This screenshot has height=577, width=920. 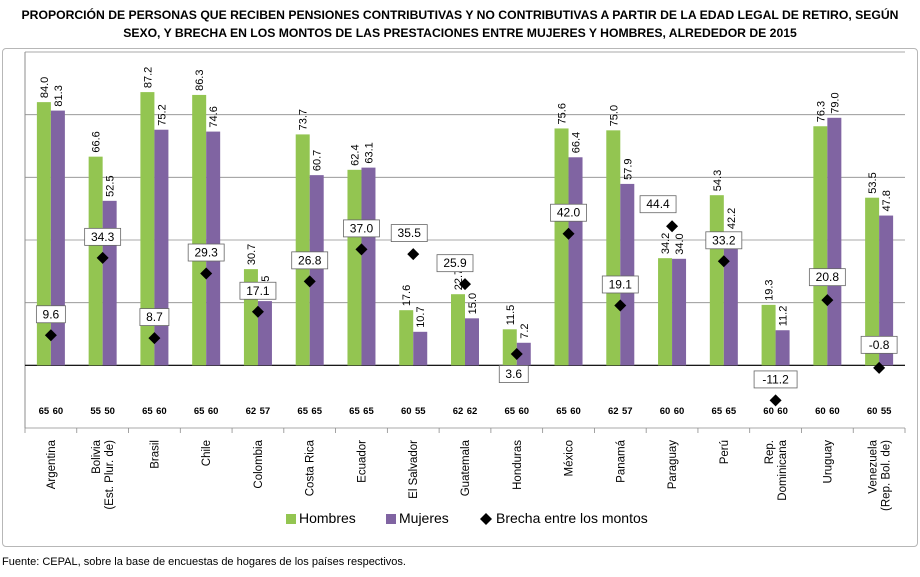 What do you see at coordinates (472, 411) in the screenshot?
I see `retirement-age-women: 62` at bounding box center [472, 411].